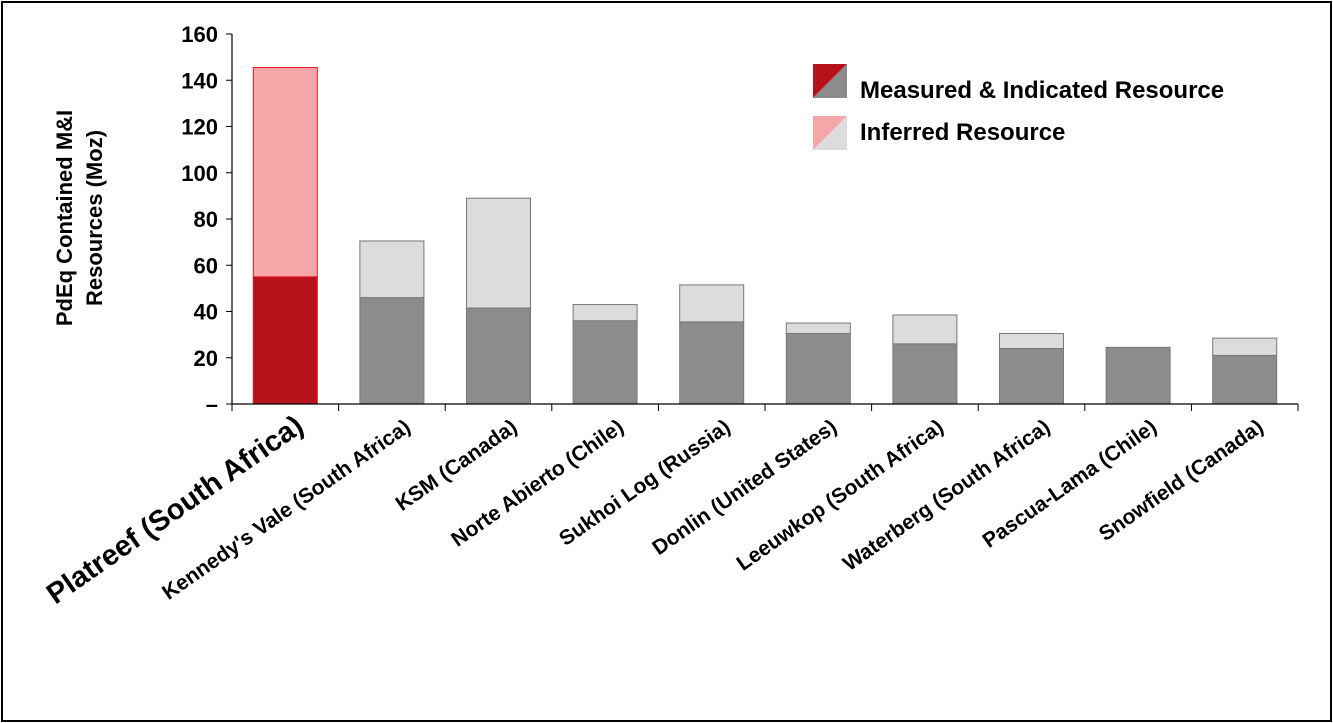 The width and height of the screenshot is (1333, 723). I want to click on legend-swatch-inferred-peer, so click(830, 133).